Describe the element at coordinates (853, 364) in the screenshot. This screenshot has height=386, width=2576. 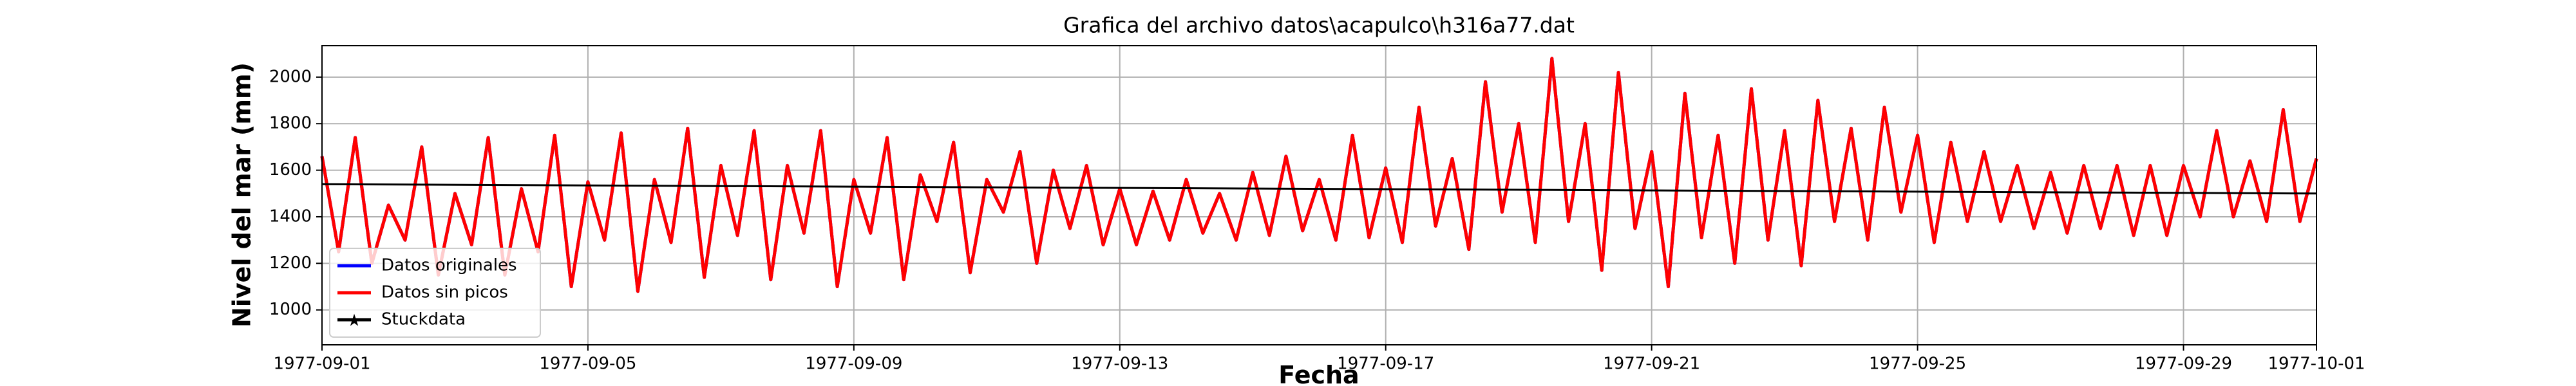
I see `x-tick-label: 1977-09-09` at that location.